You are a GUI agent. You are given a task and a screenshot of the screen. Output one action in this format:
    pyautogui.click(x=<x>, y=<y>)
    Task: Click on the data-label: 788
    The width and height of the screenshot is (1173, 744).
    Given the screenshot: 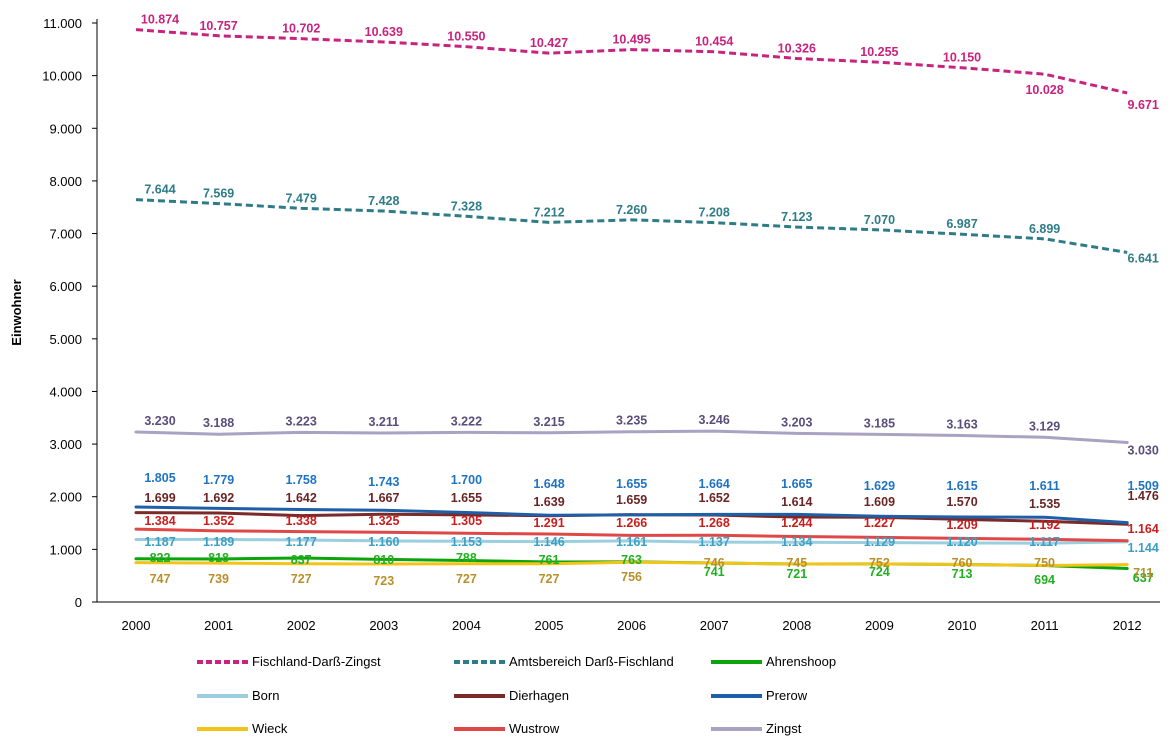 What is the action you would take?
    pyautogui.click(x=466, y=558)
    